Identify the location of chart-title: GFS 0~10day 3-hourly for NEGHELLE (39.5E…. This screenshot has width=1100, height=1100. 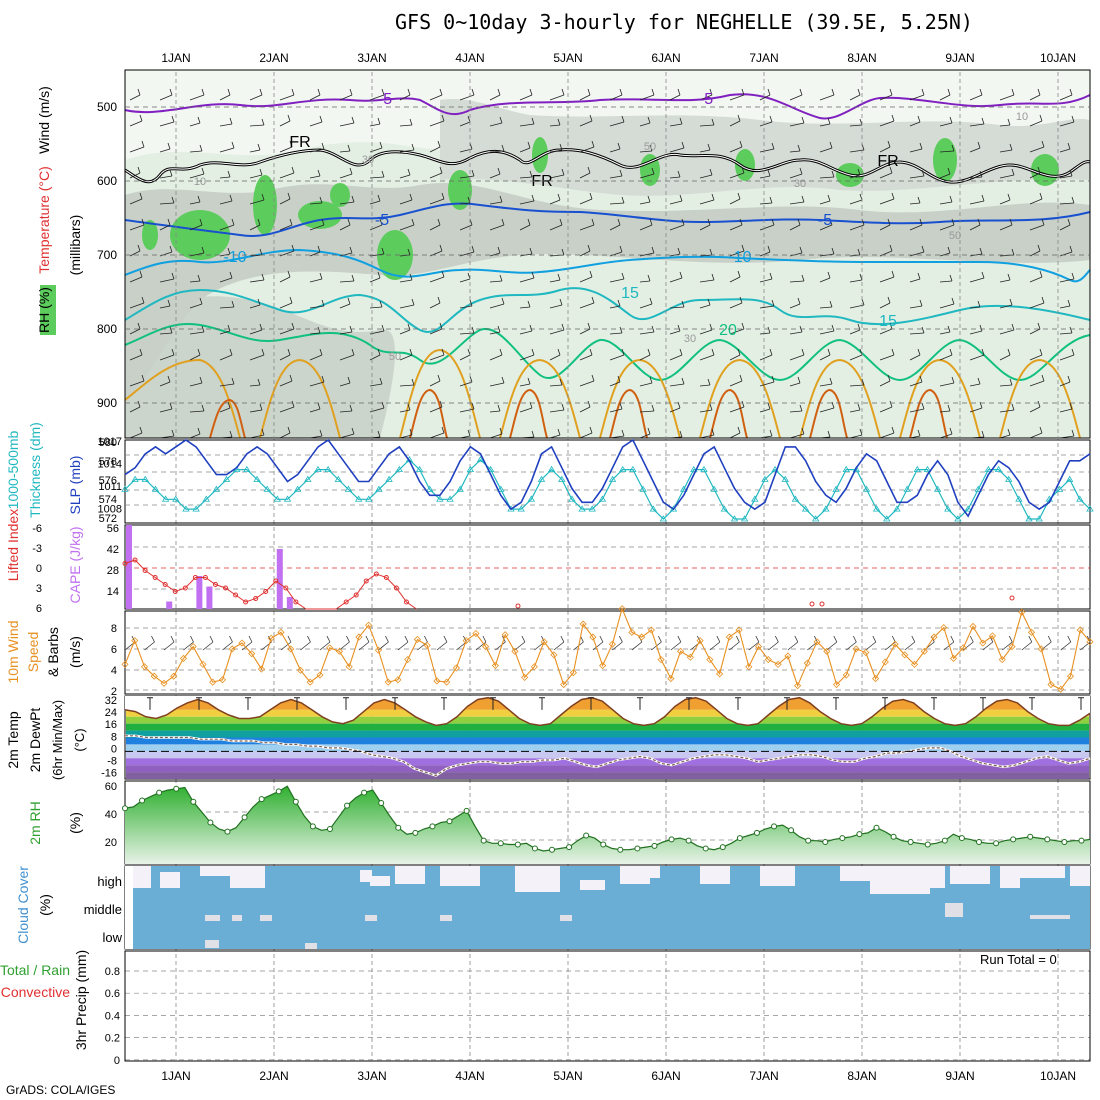
(684, 22).